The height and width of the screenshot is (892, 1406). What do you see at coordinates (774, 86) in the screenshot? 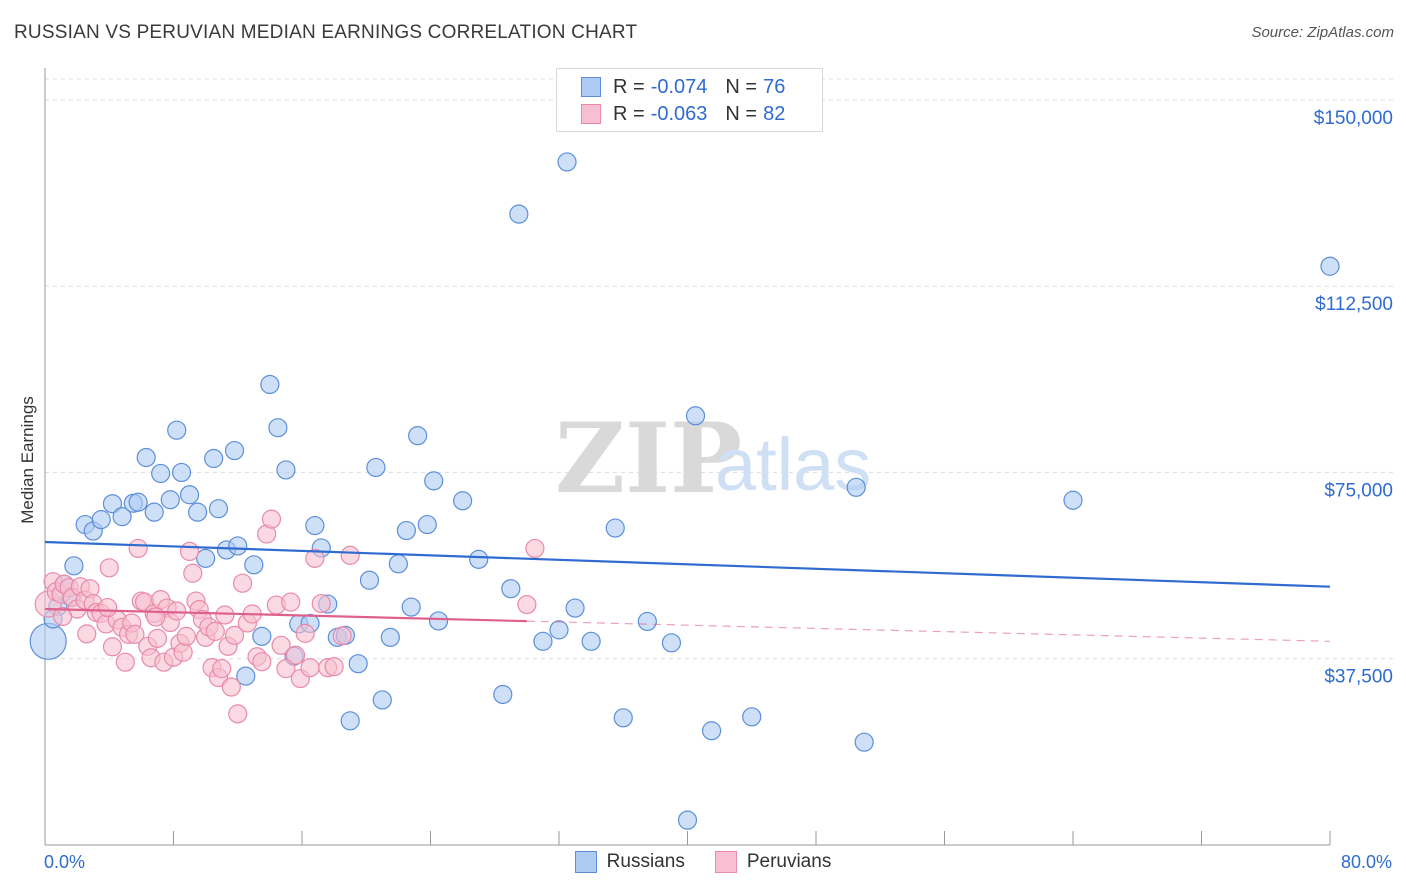
I see `n-value: 76` at bounding box center [774, 86].